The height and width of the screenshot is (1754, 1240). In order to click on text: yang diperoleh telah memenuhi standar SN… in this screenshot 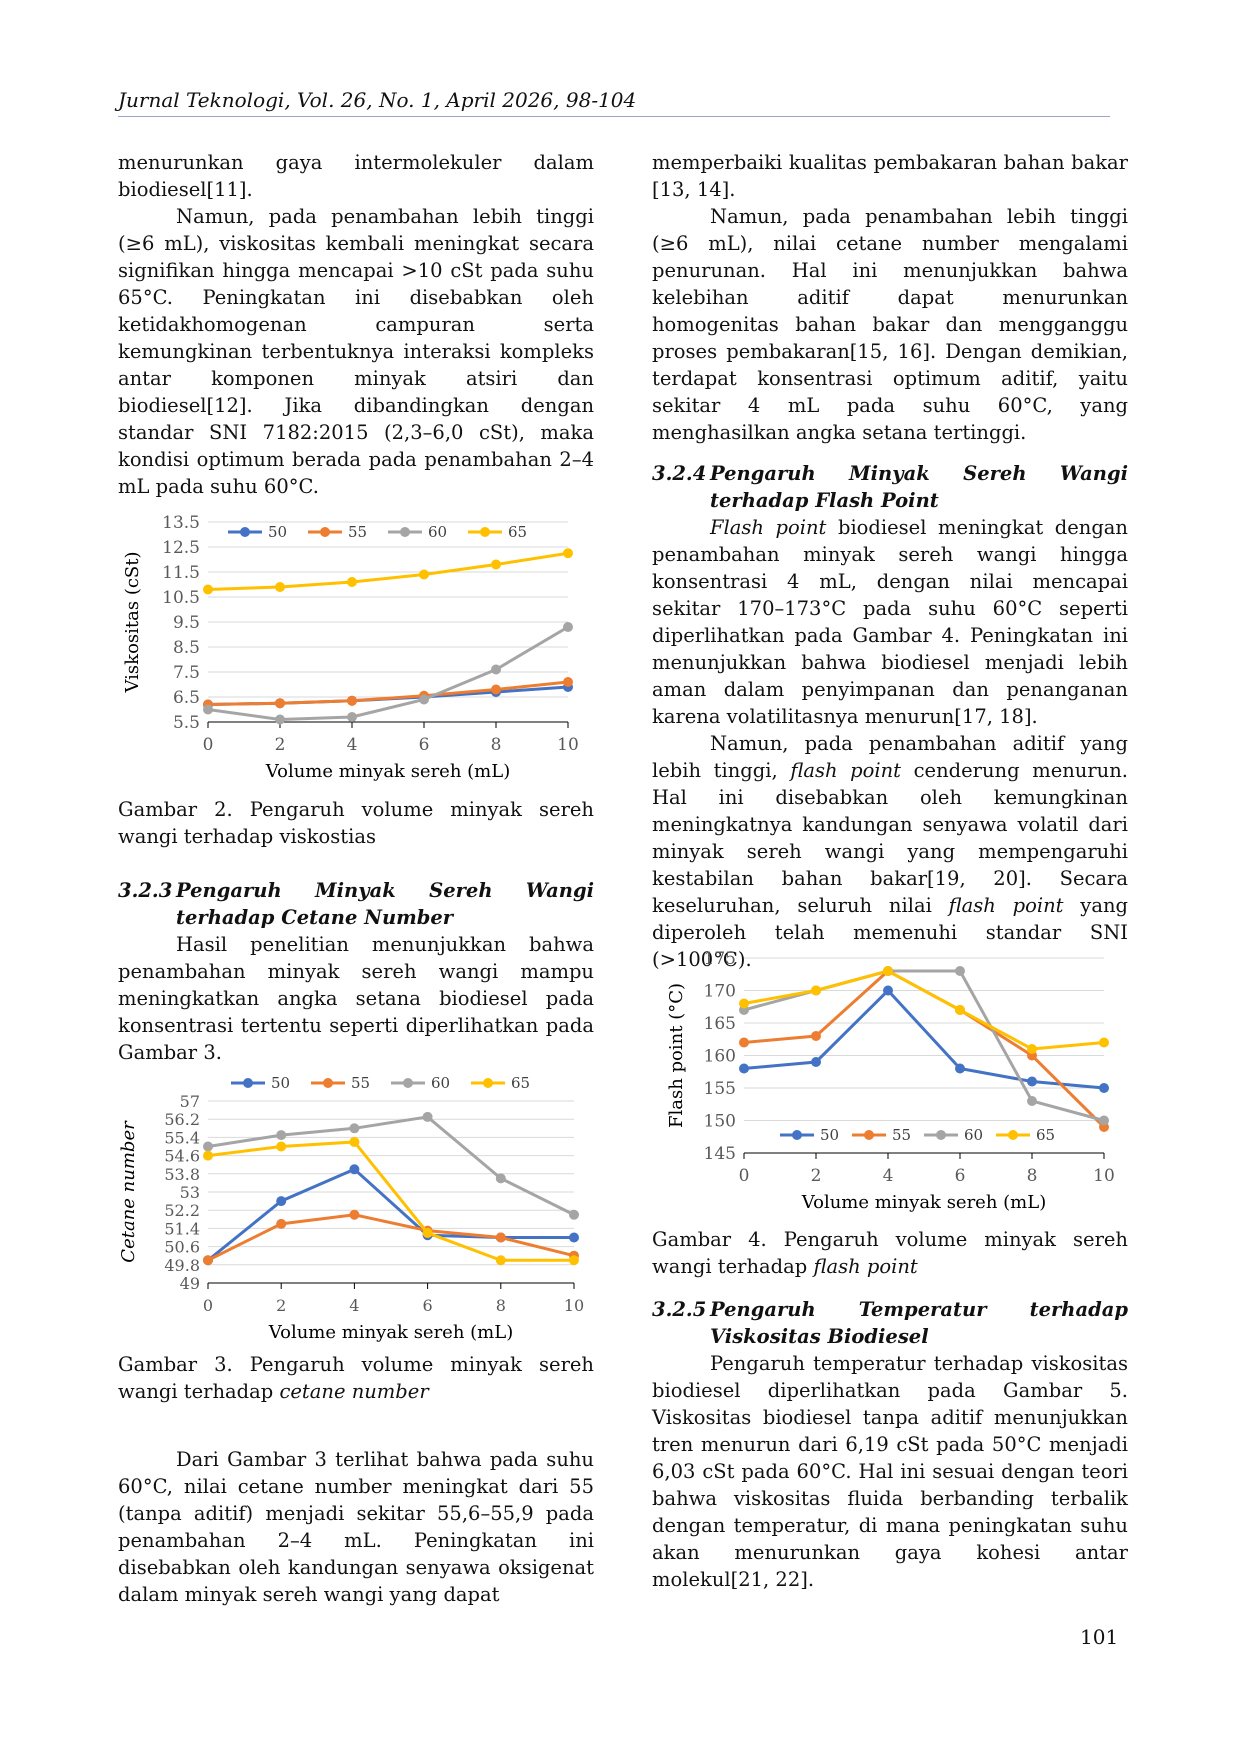, I will do `click(890, 932)`.